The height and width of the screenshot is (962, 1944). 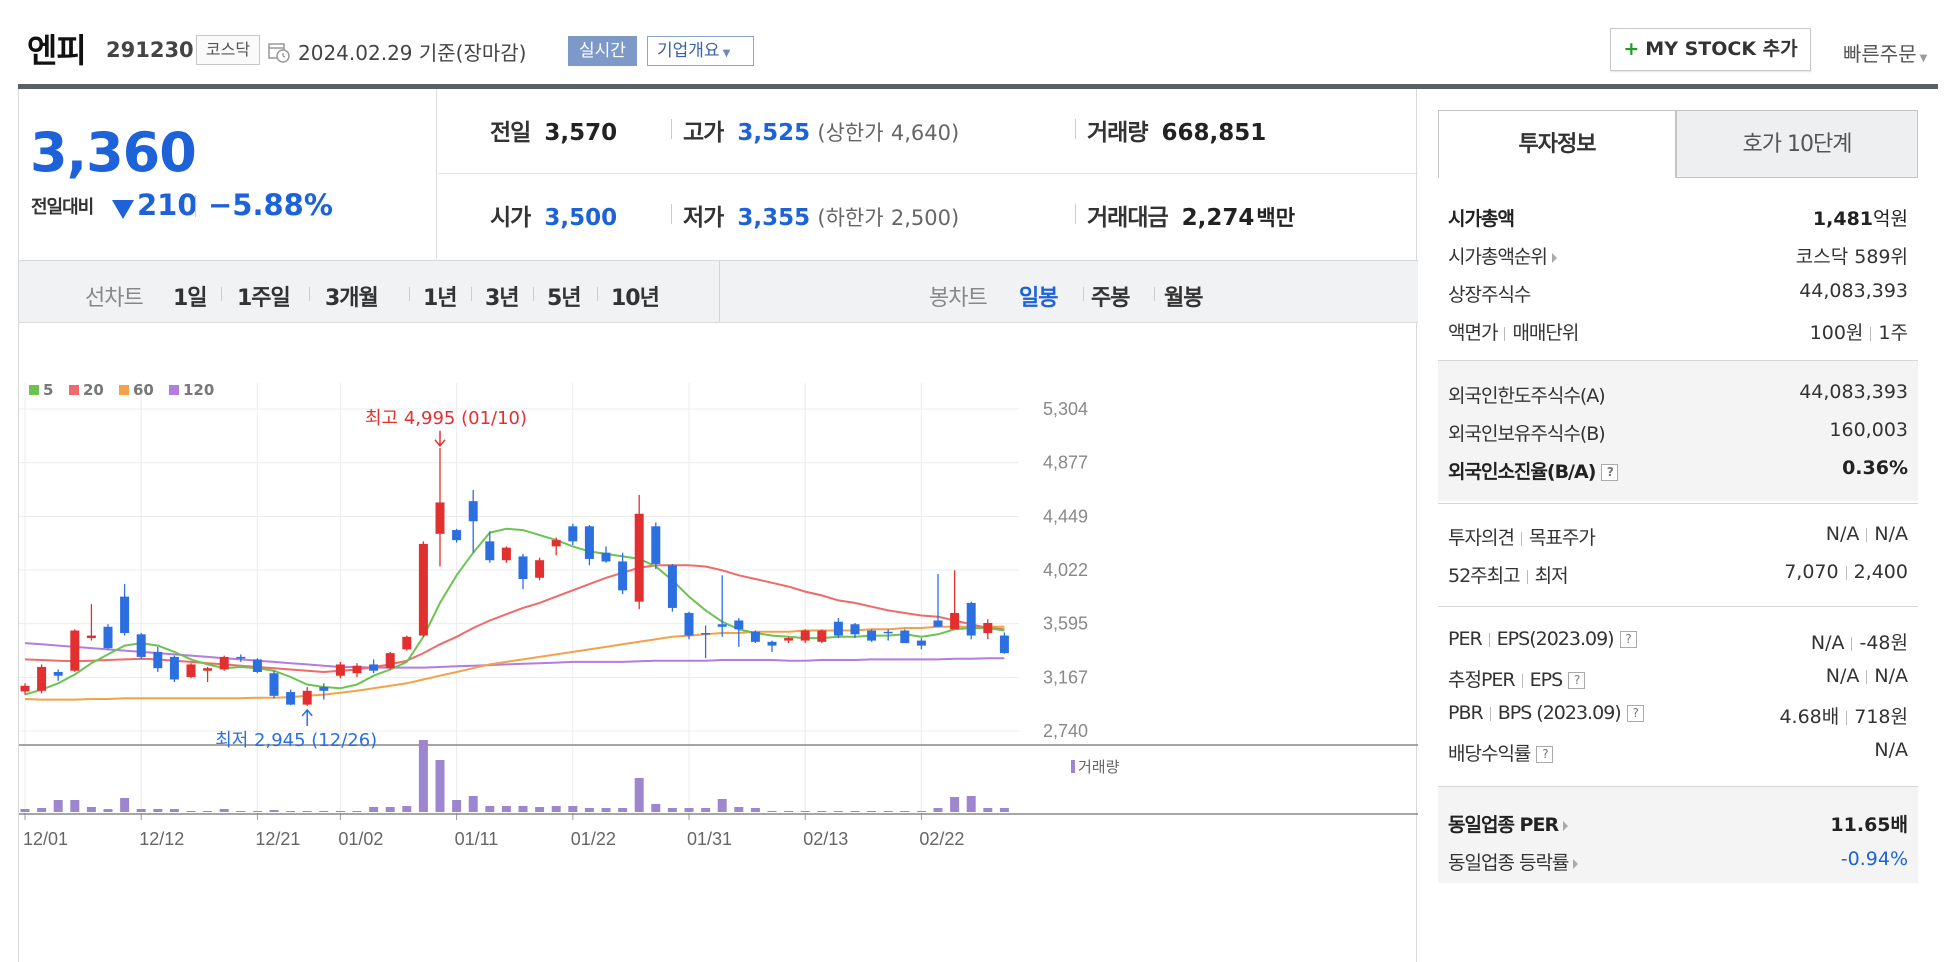 What do you see at coordinates (1678, 641) in the screenshot?
I see `info-row: PER EPS(2023.09)? N/A -48원` at bounding box center [1678, 641].